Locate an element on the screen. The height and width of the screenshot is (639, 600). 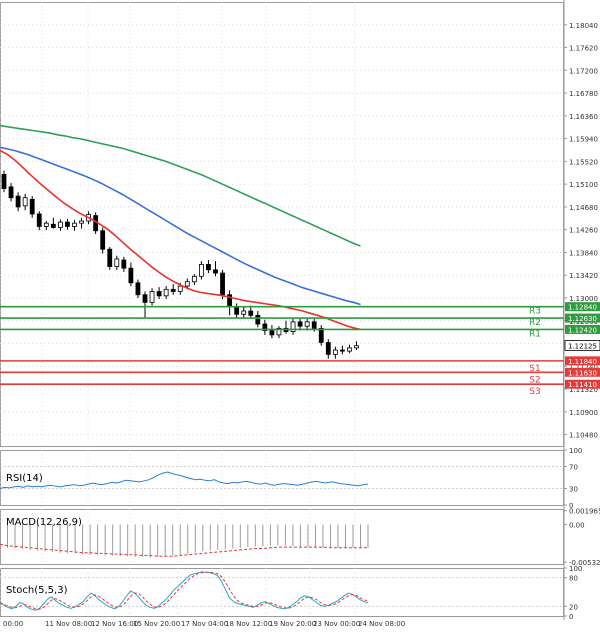
price-tick-label: 1.15940 is located at coordinates (583, 140).